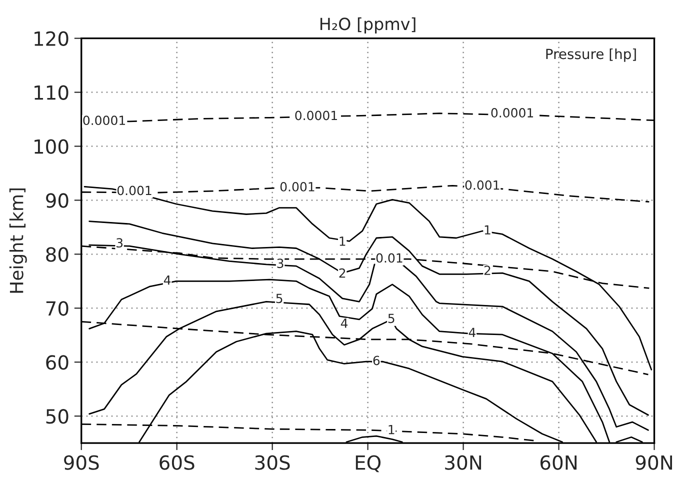 Image resolution: width=678 pixels, height=479 pixels. I want to click on y-tick-label: 80, so click(57, 254).